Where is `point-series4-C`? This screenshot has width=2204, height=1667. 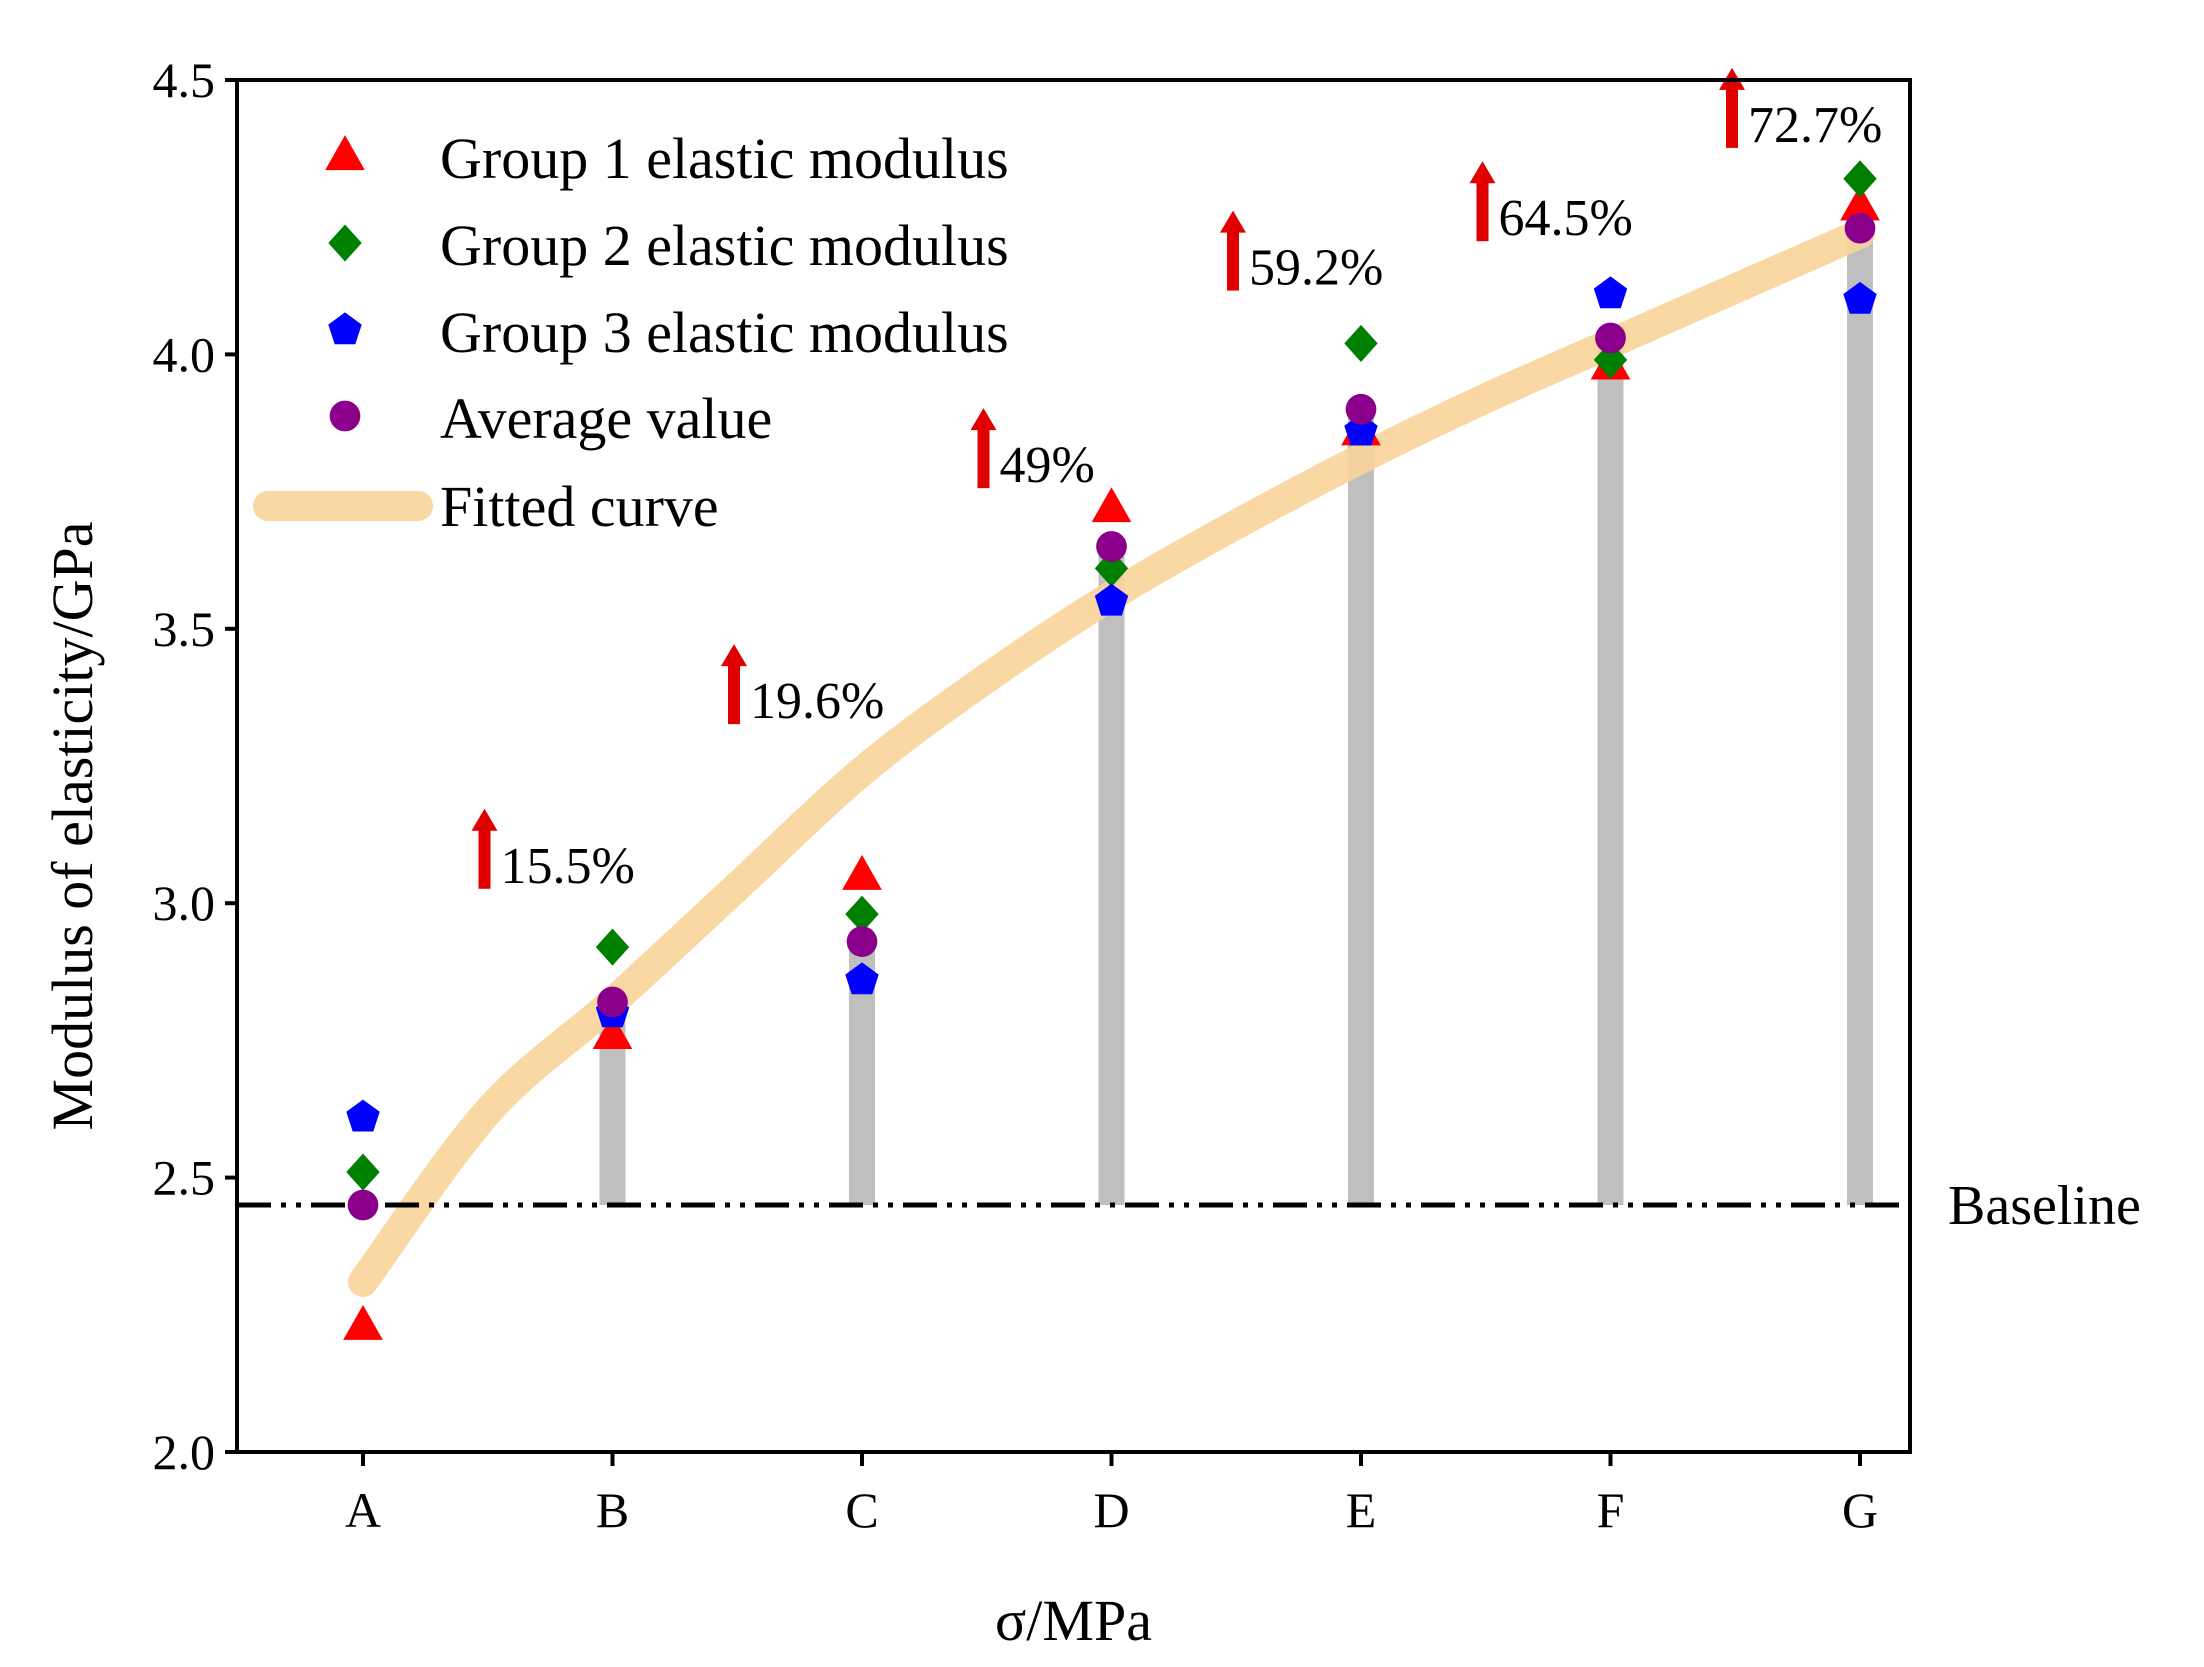
point-series4-C is located at coordinates (862, 941).